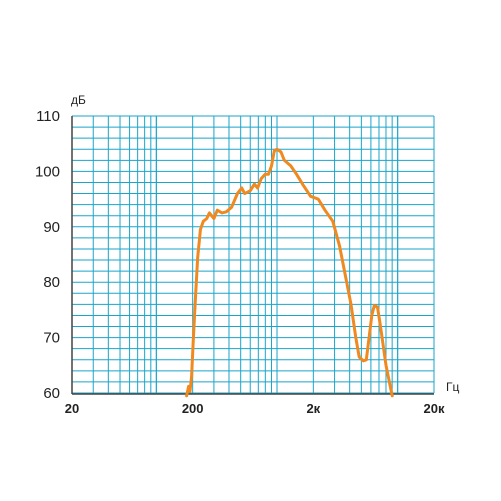 This screenshot has height=501, width=501. I want to click on y-tick-label: 100, so click(47, 171).